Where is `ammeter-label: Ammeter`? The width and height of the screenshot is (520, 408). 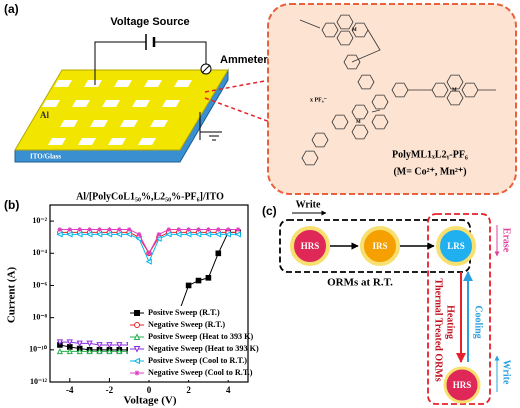 ammeter-label: Ammeter is located at coordinates (244, 60).